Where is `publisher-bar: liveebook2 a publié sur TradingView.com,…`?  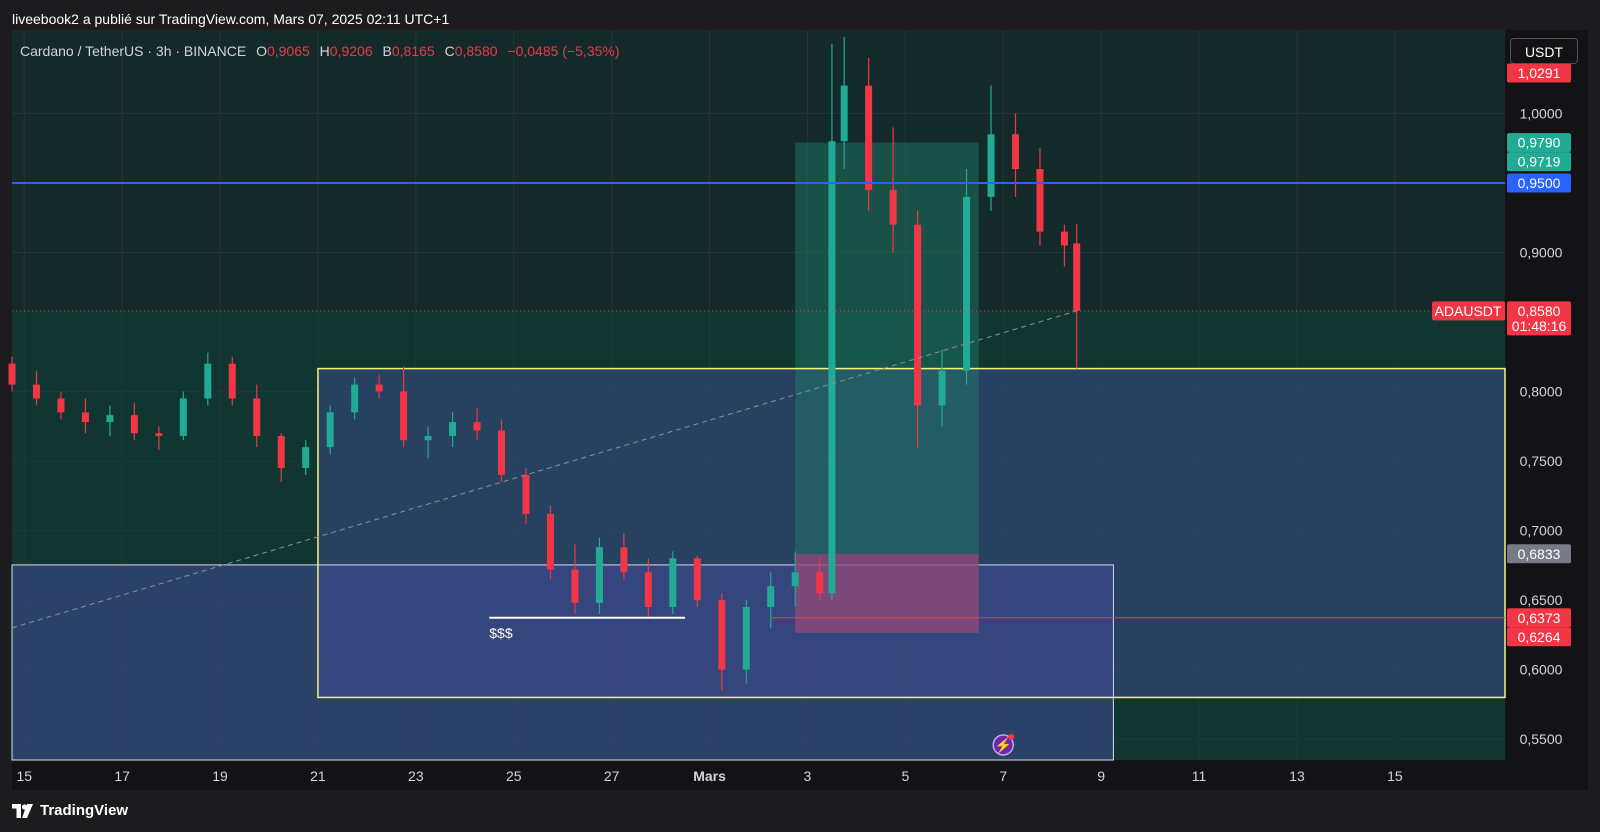
publisher-bar: liveebook2 a publié sur TradingView.com,… is located at coordinates (800, 15).